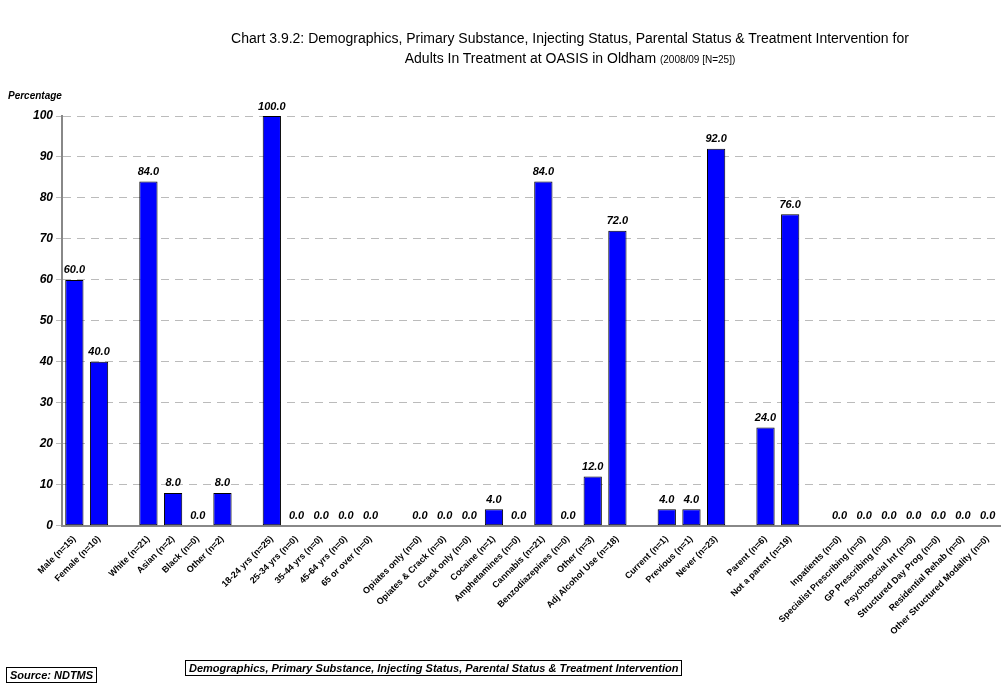 Image resolution: width=1006 pixels, height=688 pixels. I want to click on data-label: 24.0, so click(765, 416).